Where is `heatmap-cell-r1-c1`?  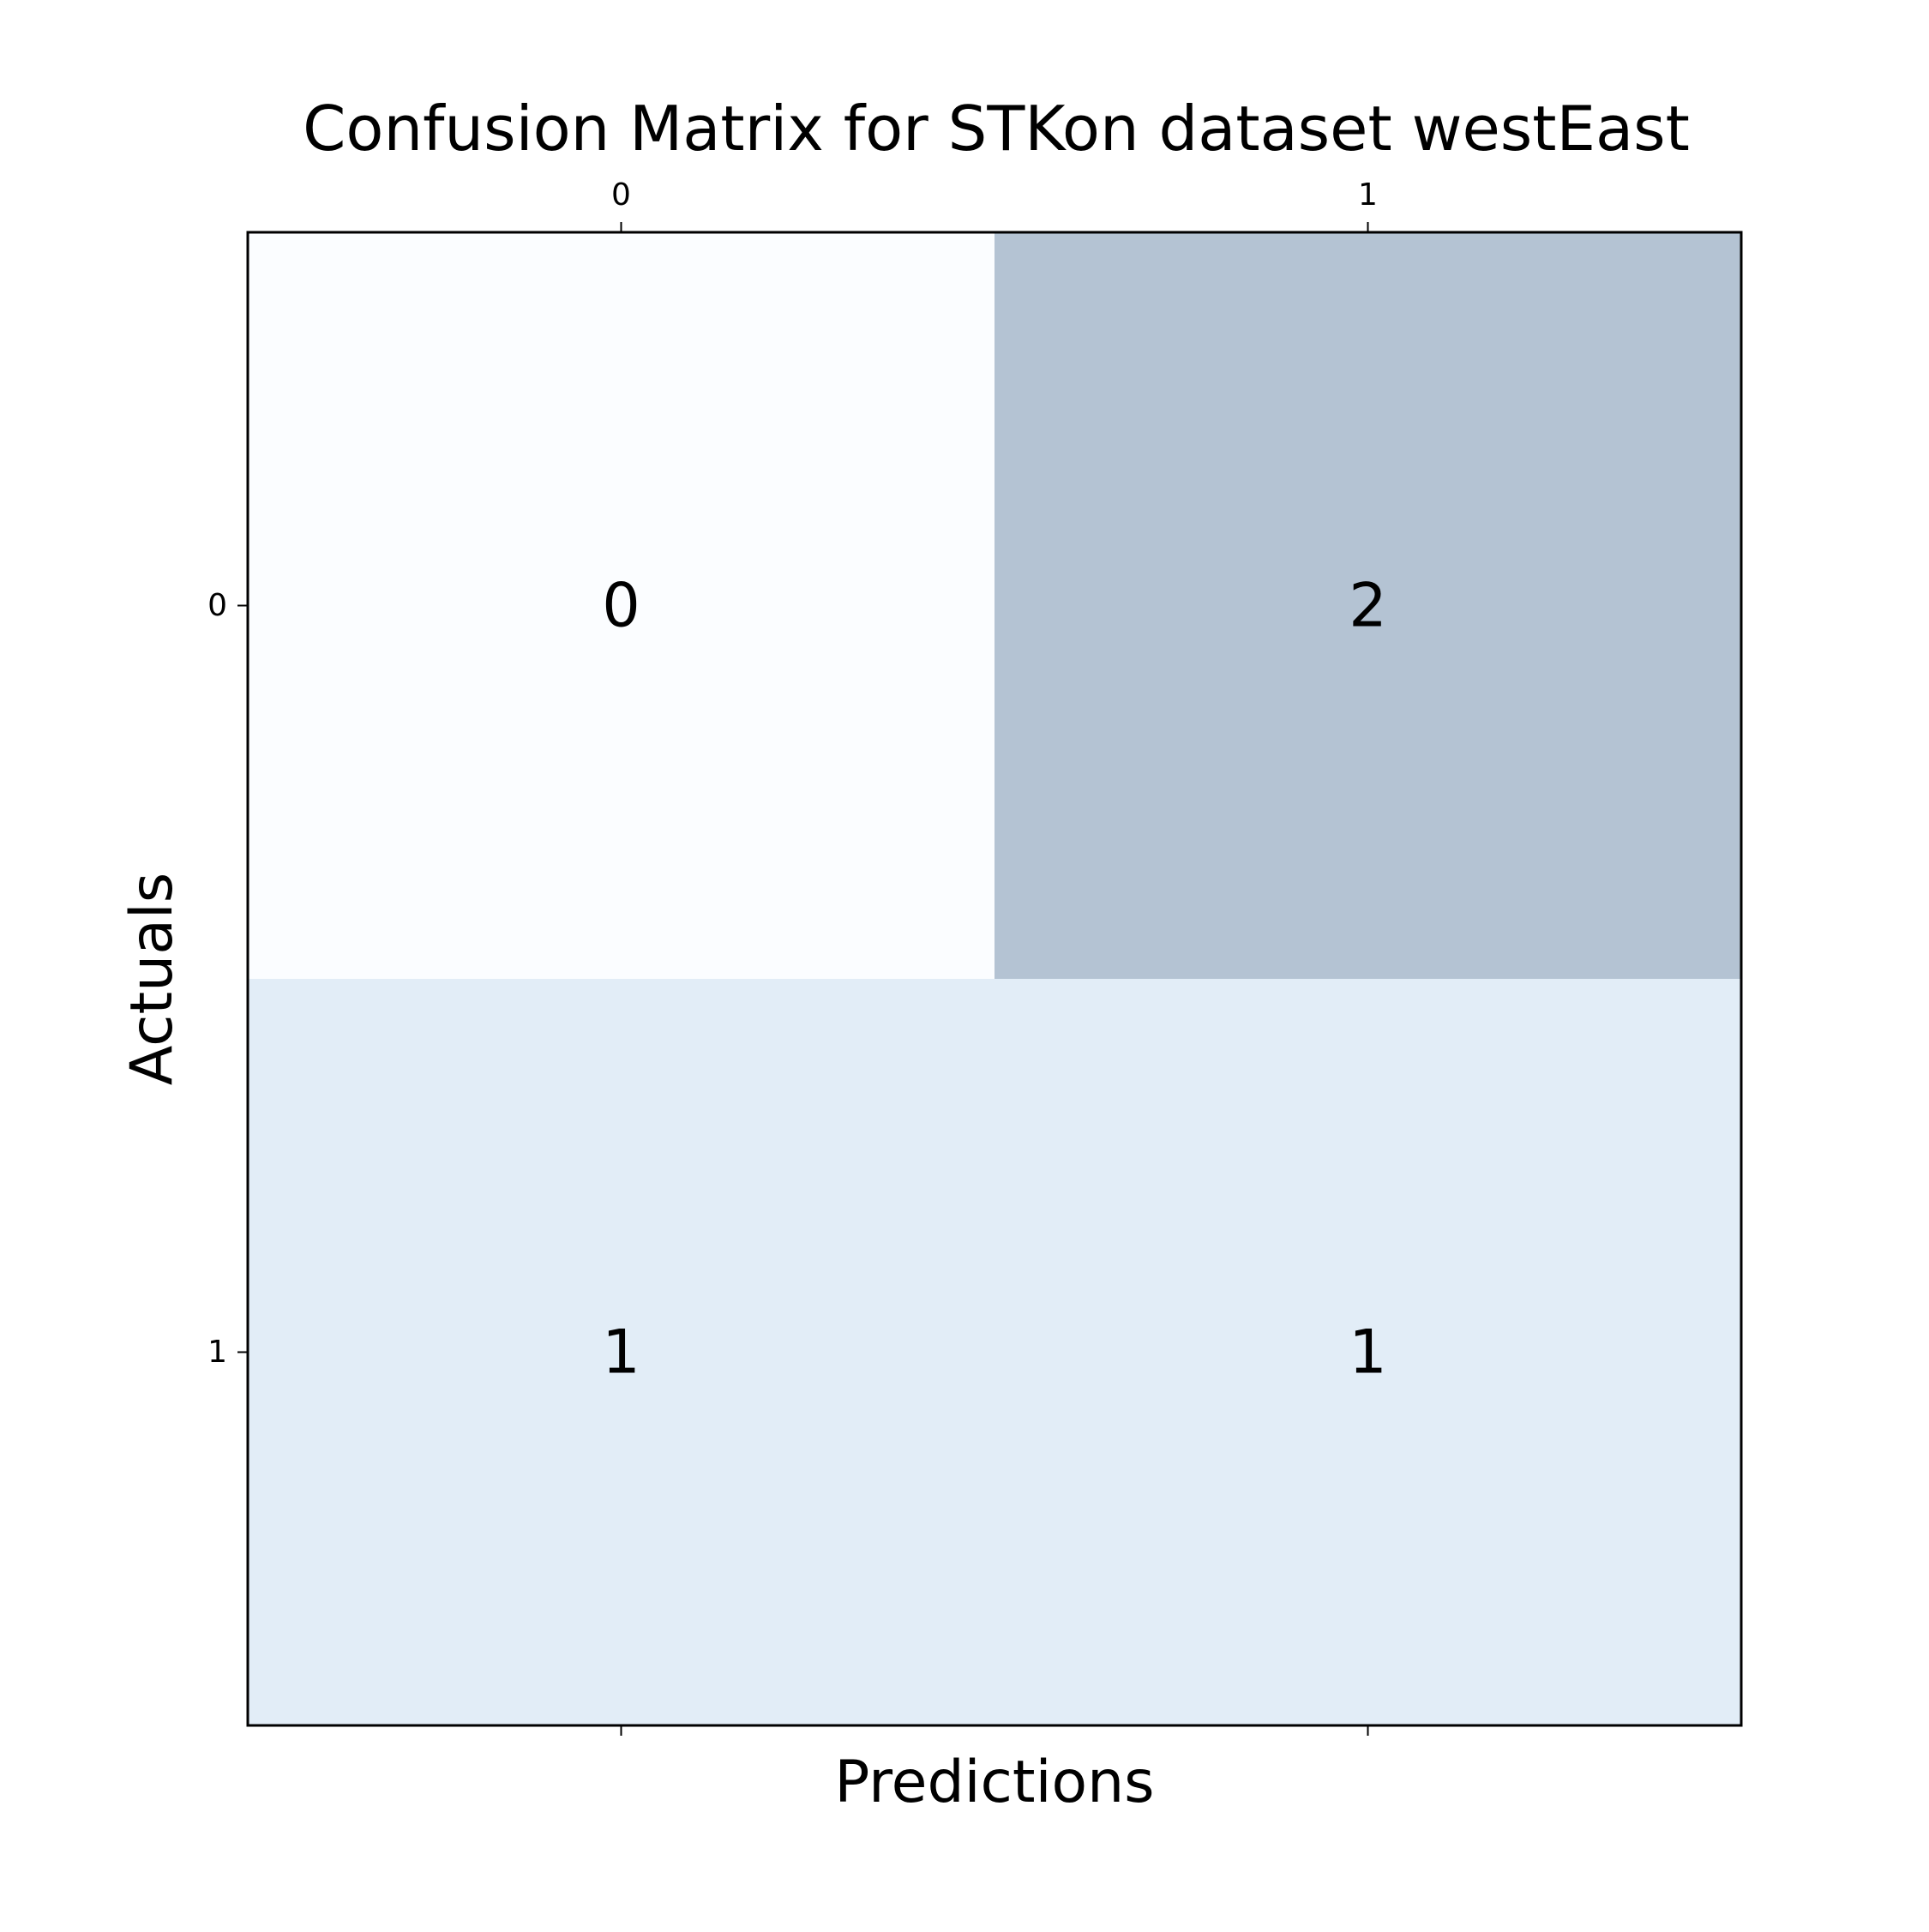
heatmap-cell-r1-c1 is located at coordinates (1368, 1352).